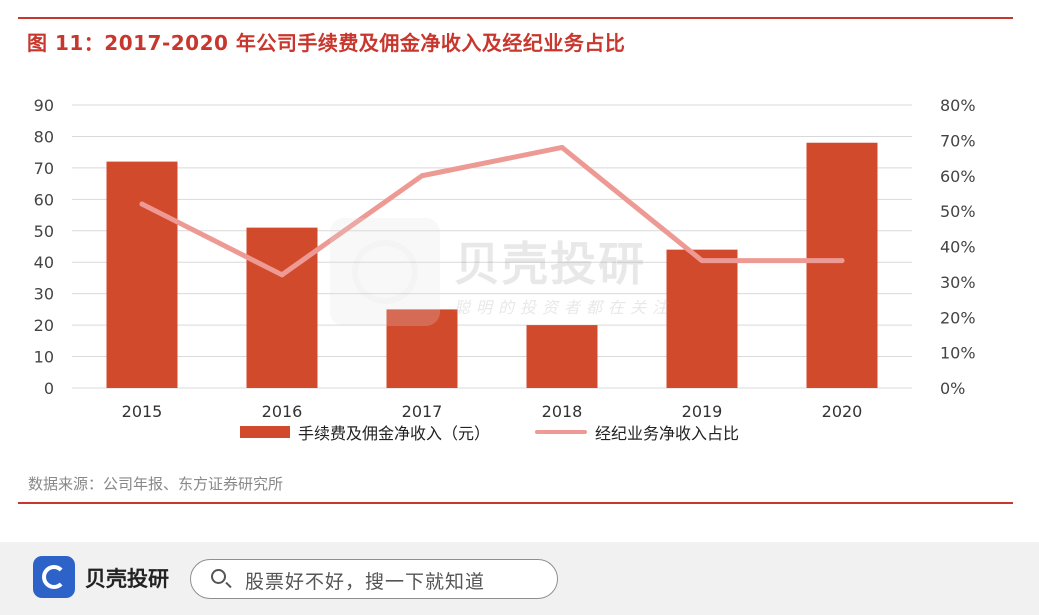 This screenshot has width=1039, height=615. I want to click on x-tick-label: 2015, so click(142, 411).